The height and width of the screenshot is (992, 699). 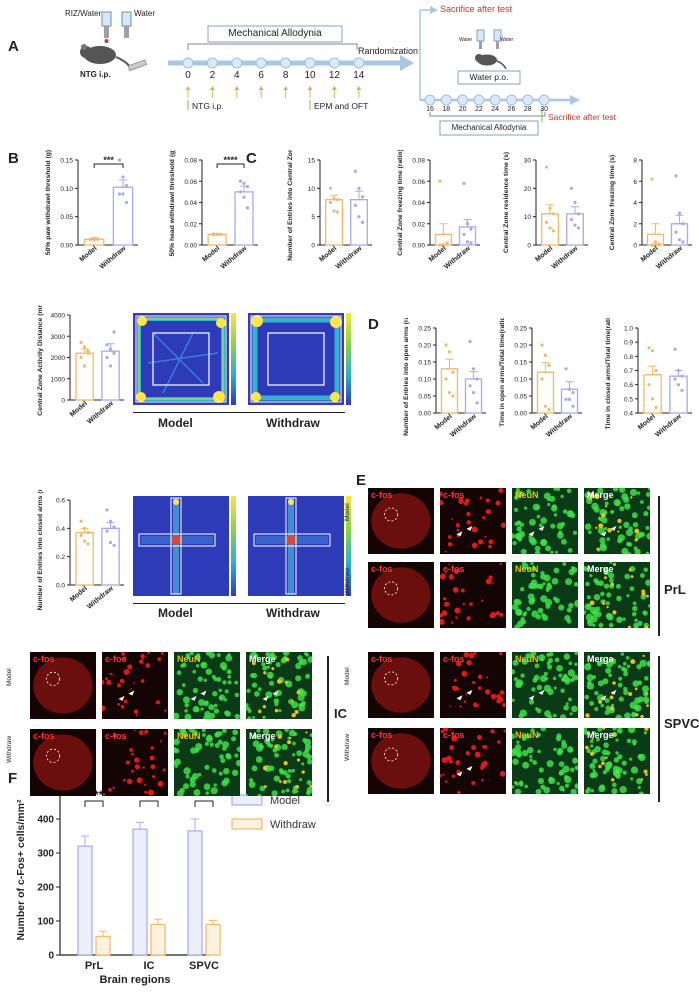 What do you see at coordinates (275, 33) in the screenshot?
I see `timeline-title-box: Mechanical Allodynia` at bounding box center [275, 33].